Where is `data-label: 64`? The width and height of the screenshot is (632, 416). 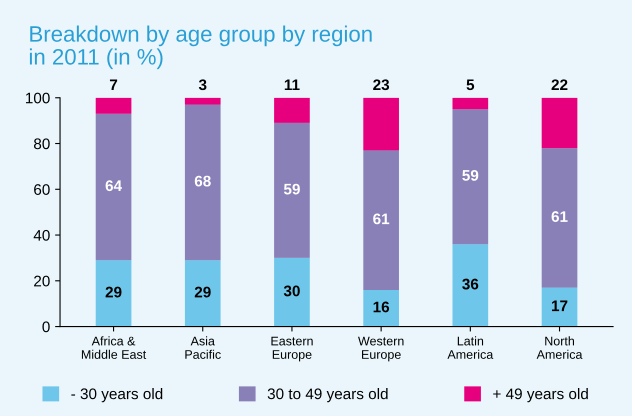 data-label: 64 is located at coordinates (114, 186).